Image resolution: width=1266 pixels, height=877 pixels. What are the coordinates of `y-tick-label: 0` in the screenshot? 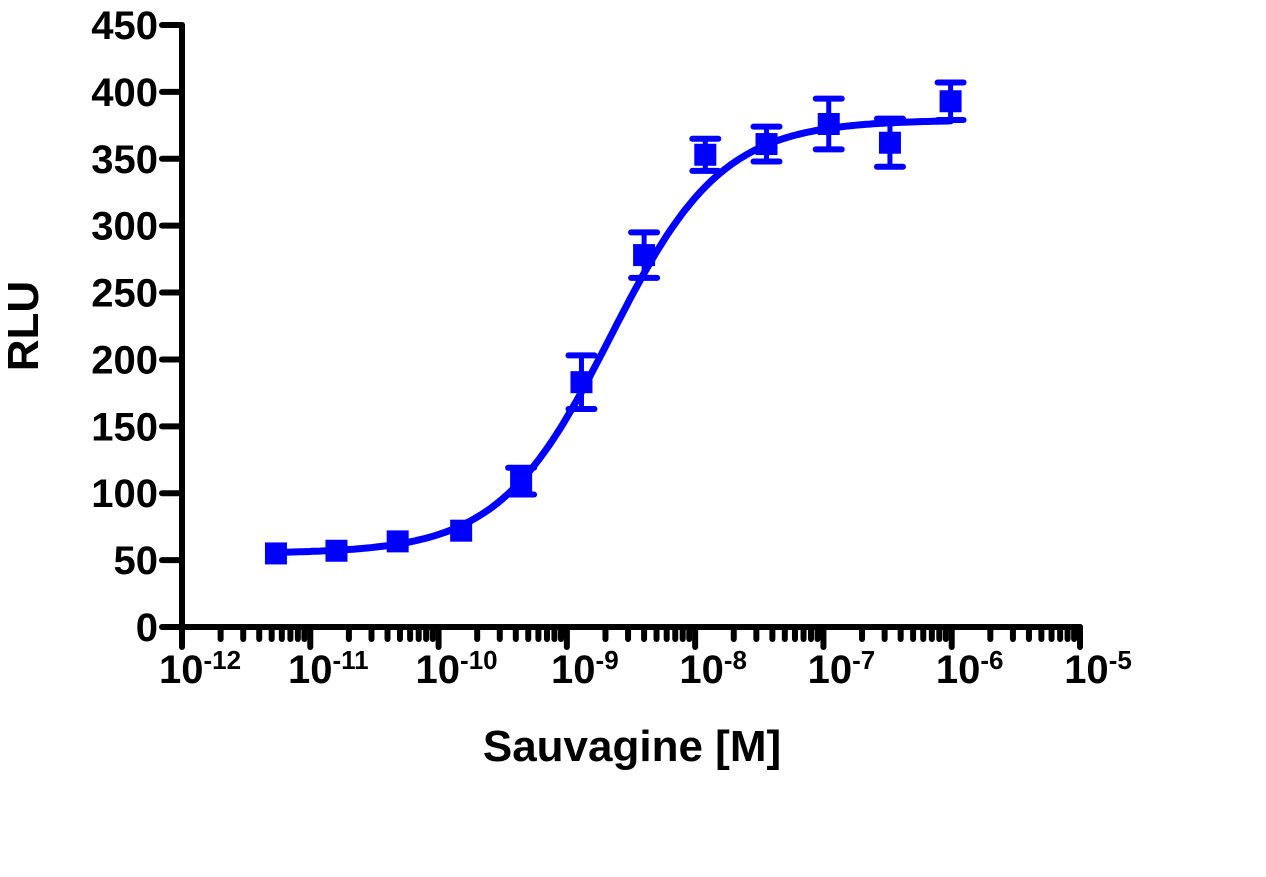 It's located at (147, 628).